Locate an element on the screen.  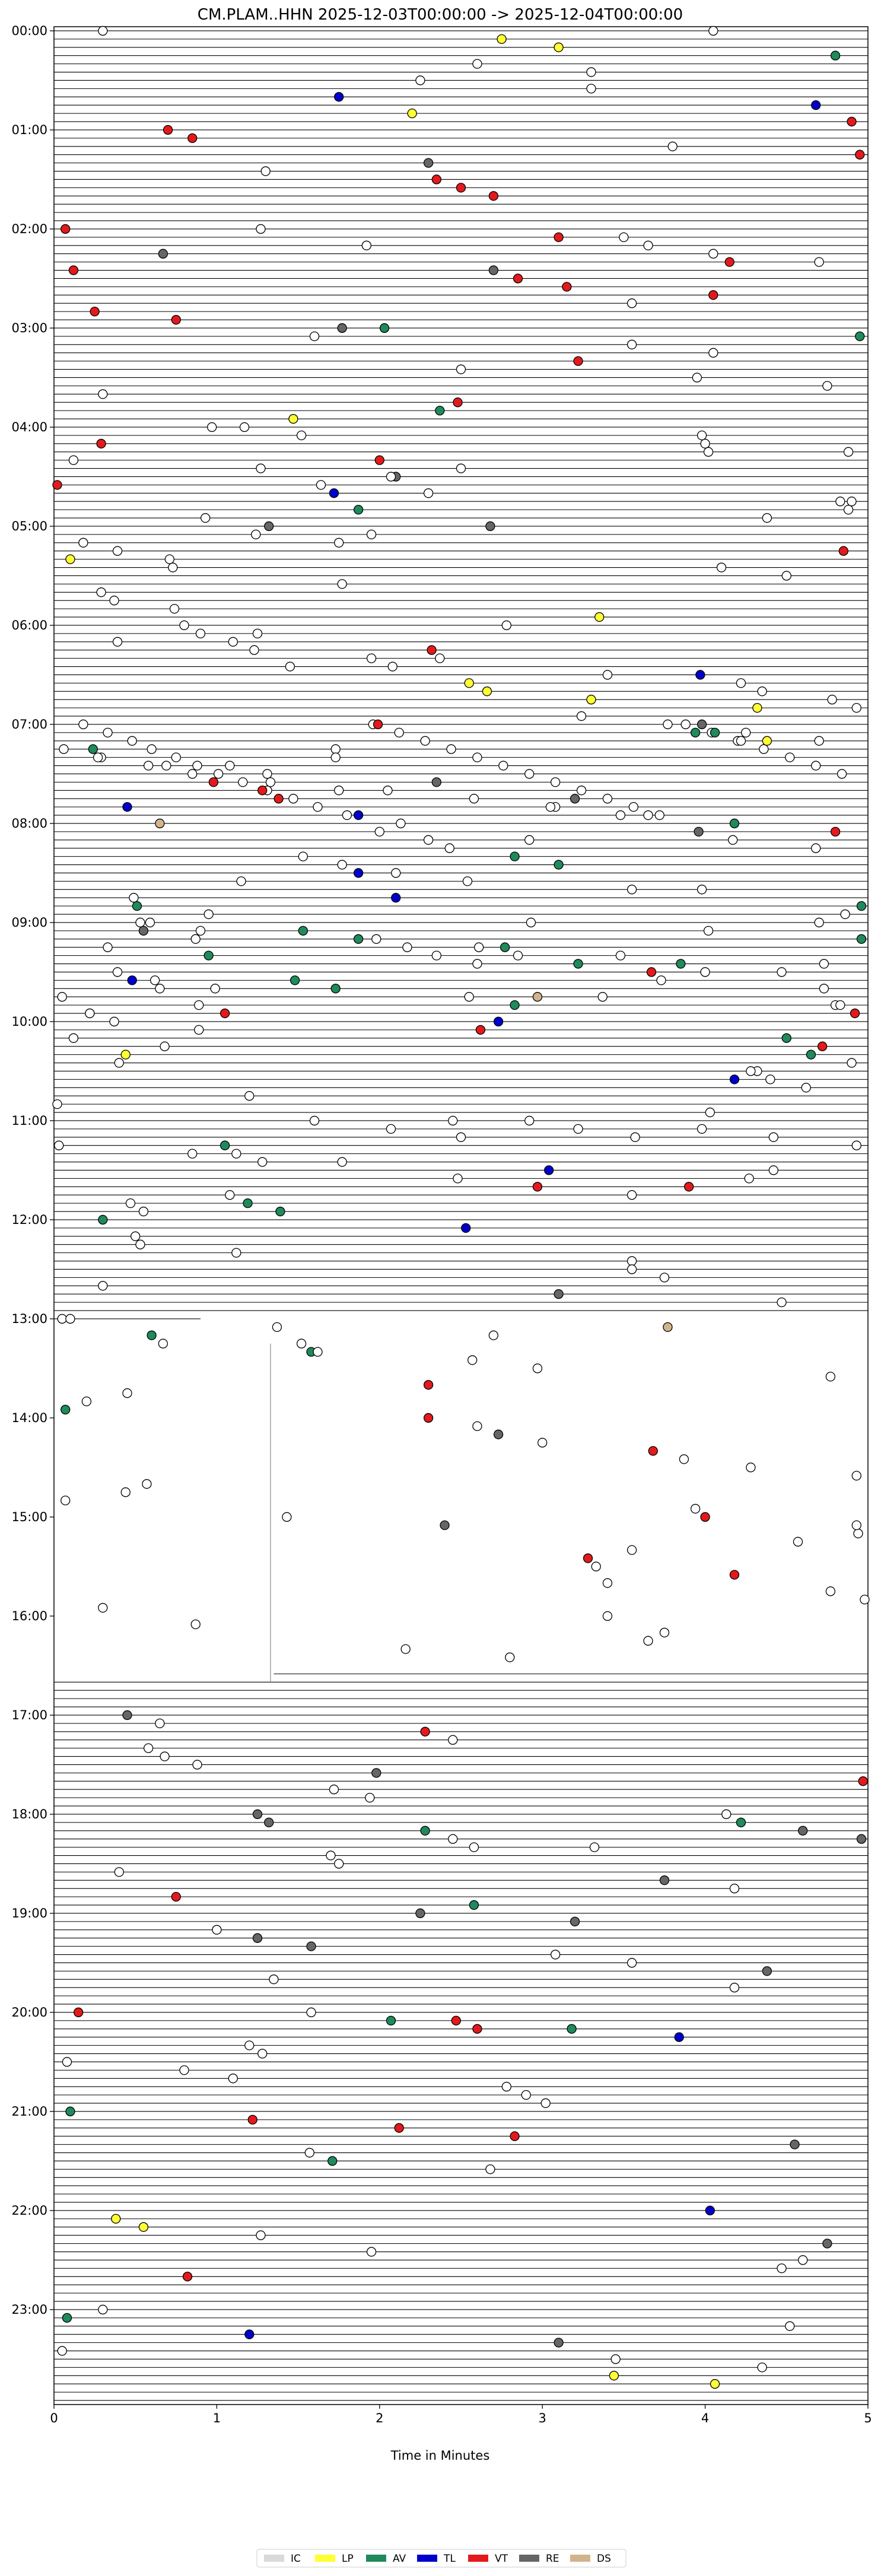
legend-swatch-tl is located at coordinates (427, 2558).